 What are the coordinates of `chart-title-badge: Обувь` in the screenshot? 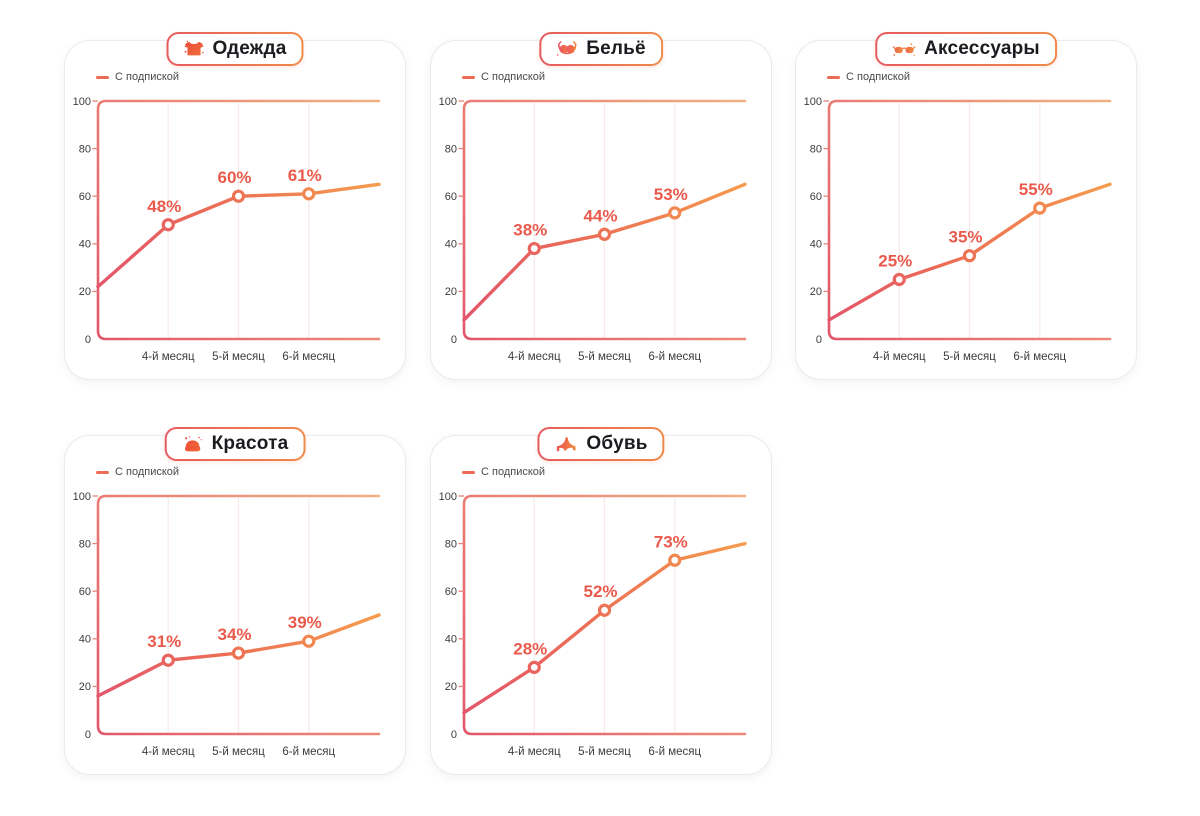 It's located at (600, 444).